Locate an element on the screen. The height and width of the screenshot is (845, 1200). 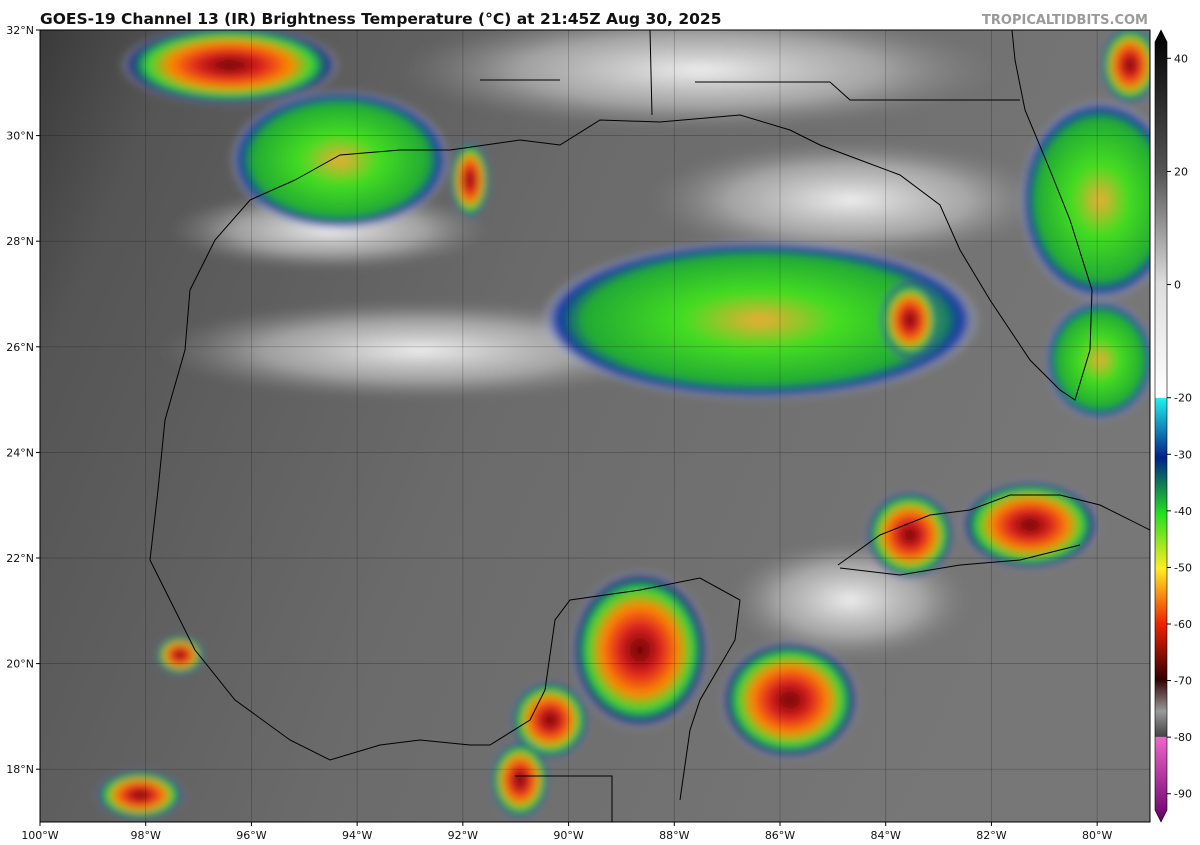
lat-label: 22°N is located at coordinates (20, 558).